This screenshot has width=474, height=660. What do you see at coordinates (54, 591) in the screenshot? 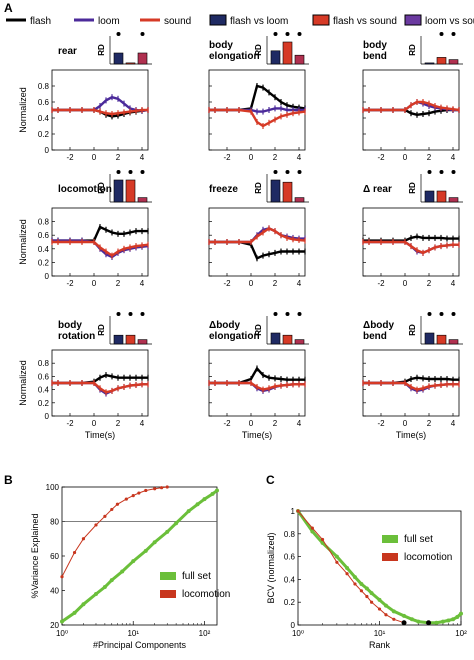
I see `y-tick-label: 40` at bounding box center [54, 591].